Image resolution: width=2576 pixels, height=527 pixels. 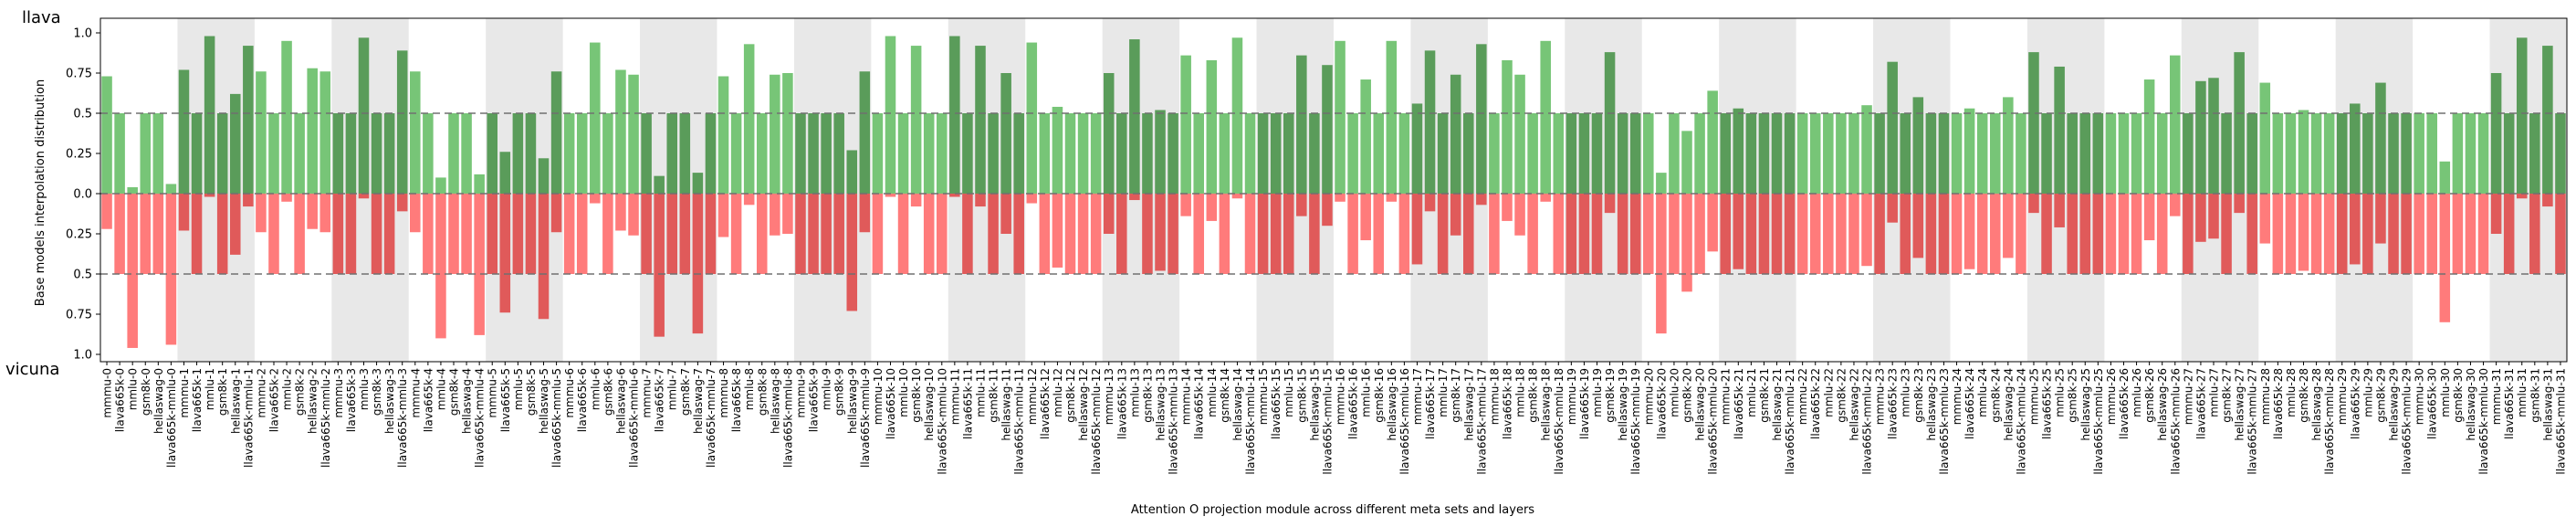 What do you see at coordinates (2085, 405) in the screenshot?
I see `x-tick-label-hellaswag-25: hellaswag-25` at bounding box center [2085, 405].